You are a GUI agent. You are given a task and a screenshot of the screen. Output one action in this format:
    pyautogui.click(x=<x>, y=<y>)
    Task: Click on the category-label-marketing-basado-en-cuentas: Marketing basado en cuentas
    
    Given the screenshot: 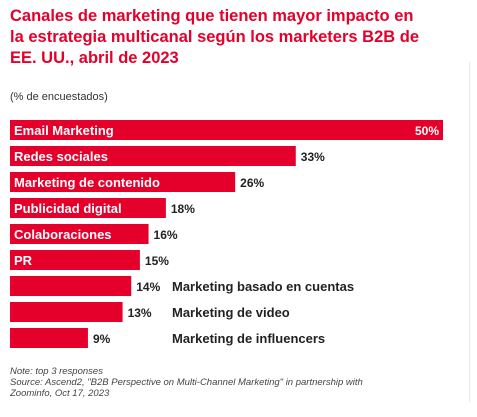 What is the action you would take?
    pyautogui.click(x=263, y=286)
    